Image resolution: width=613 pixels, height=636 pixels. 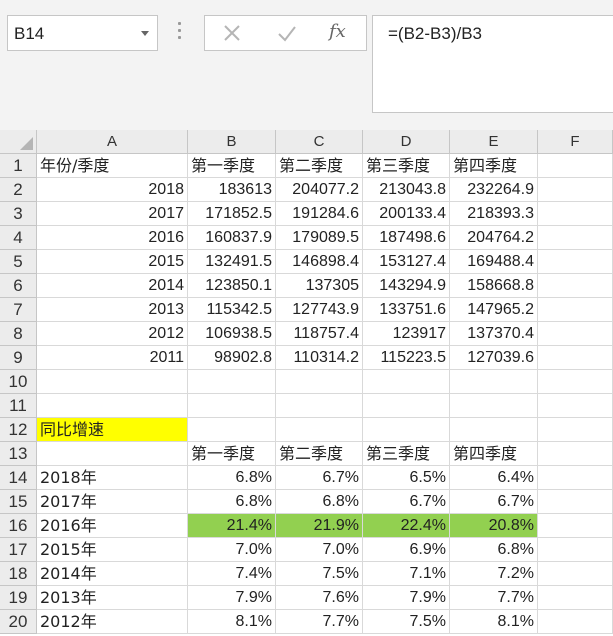 I want to click on cell-d20: 7.5%, so click(x=406, y=622).